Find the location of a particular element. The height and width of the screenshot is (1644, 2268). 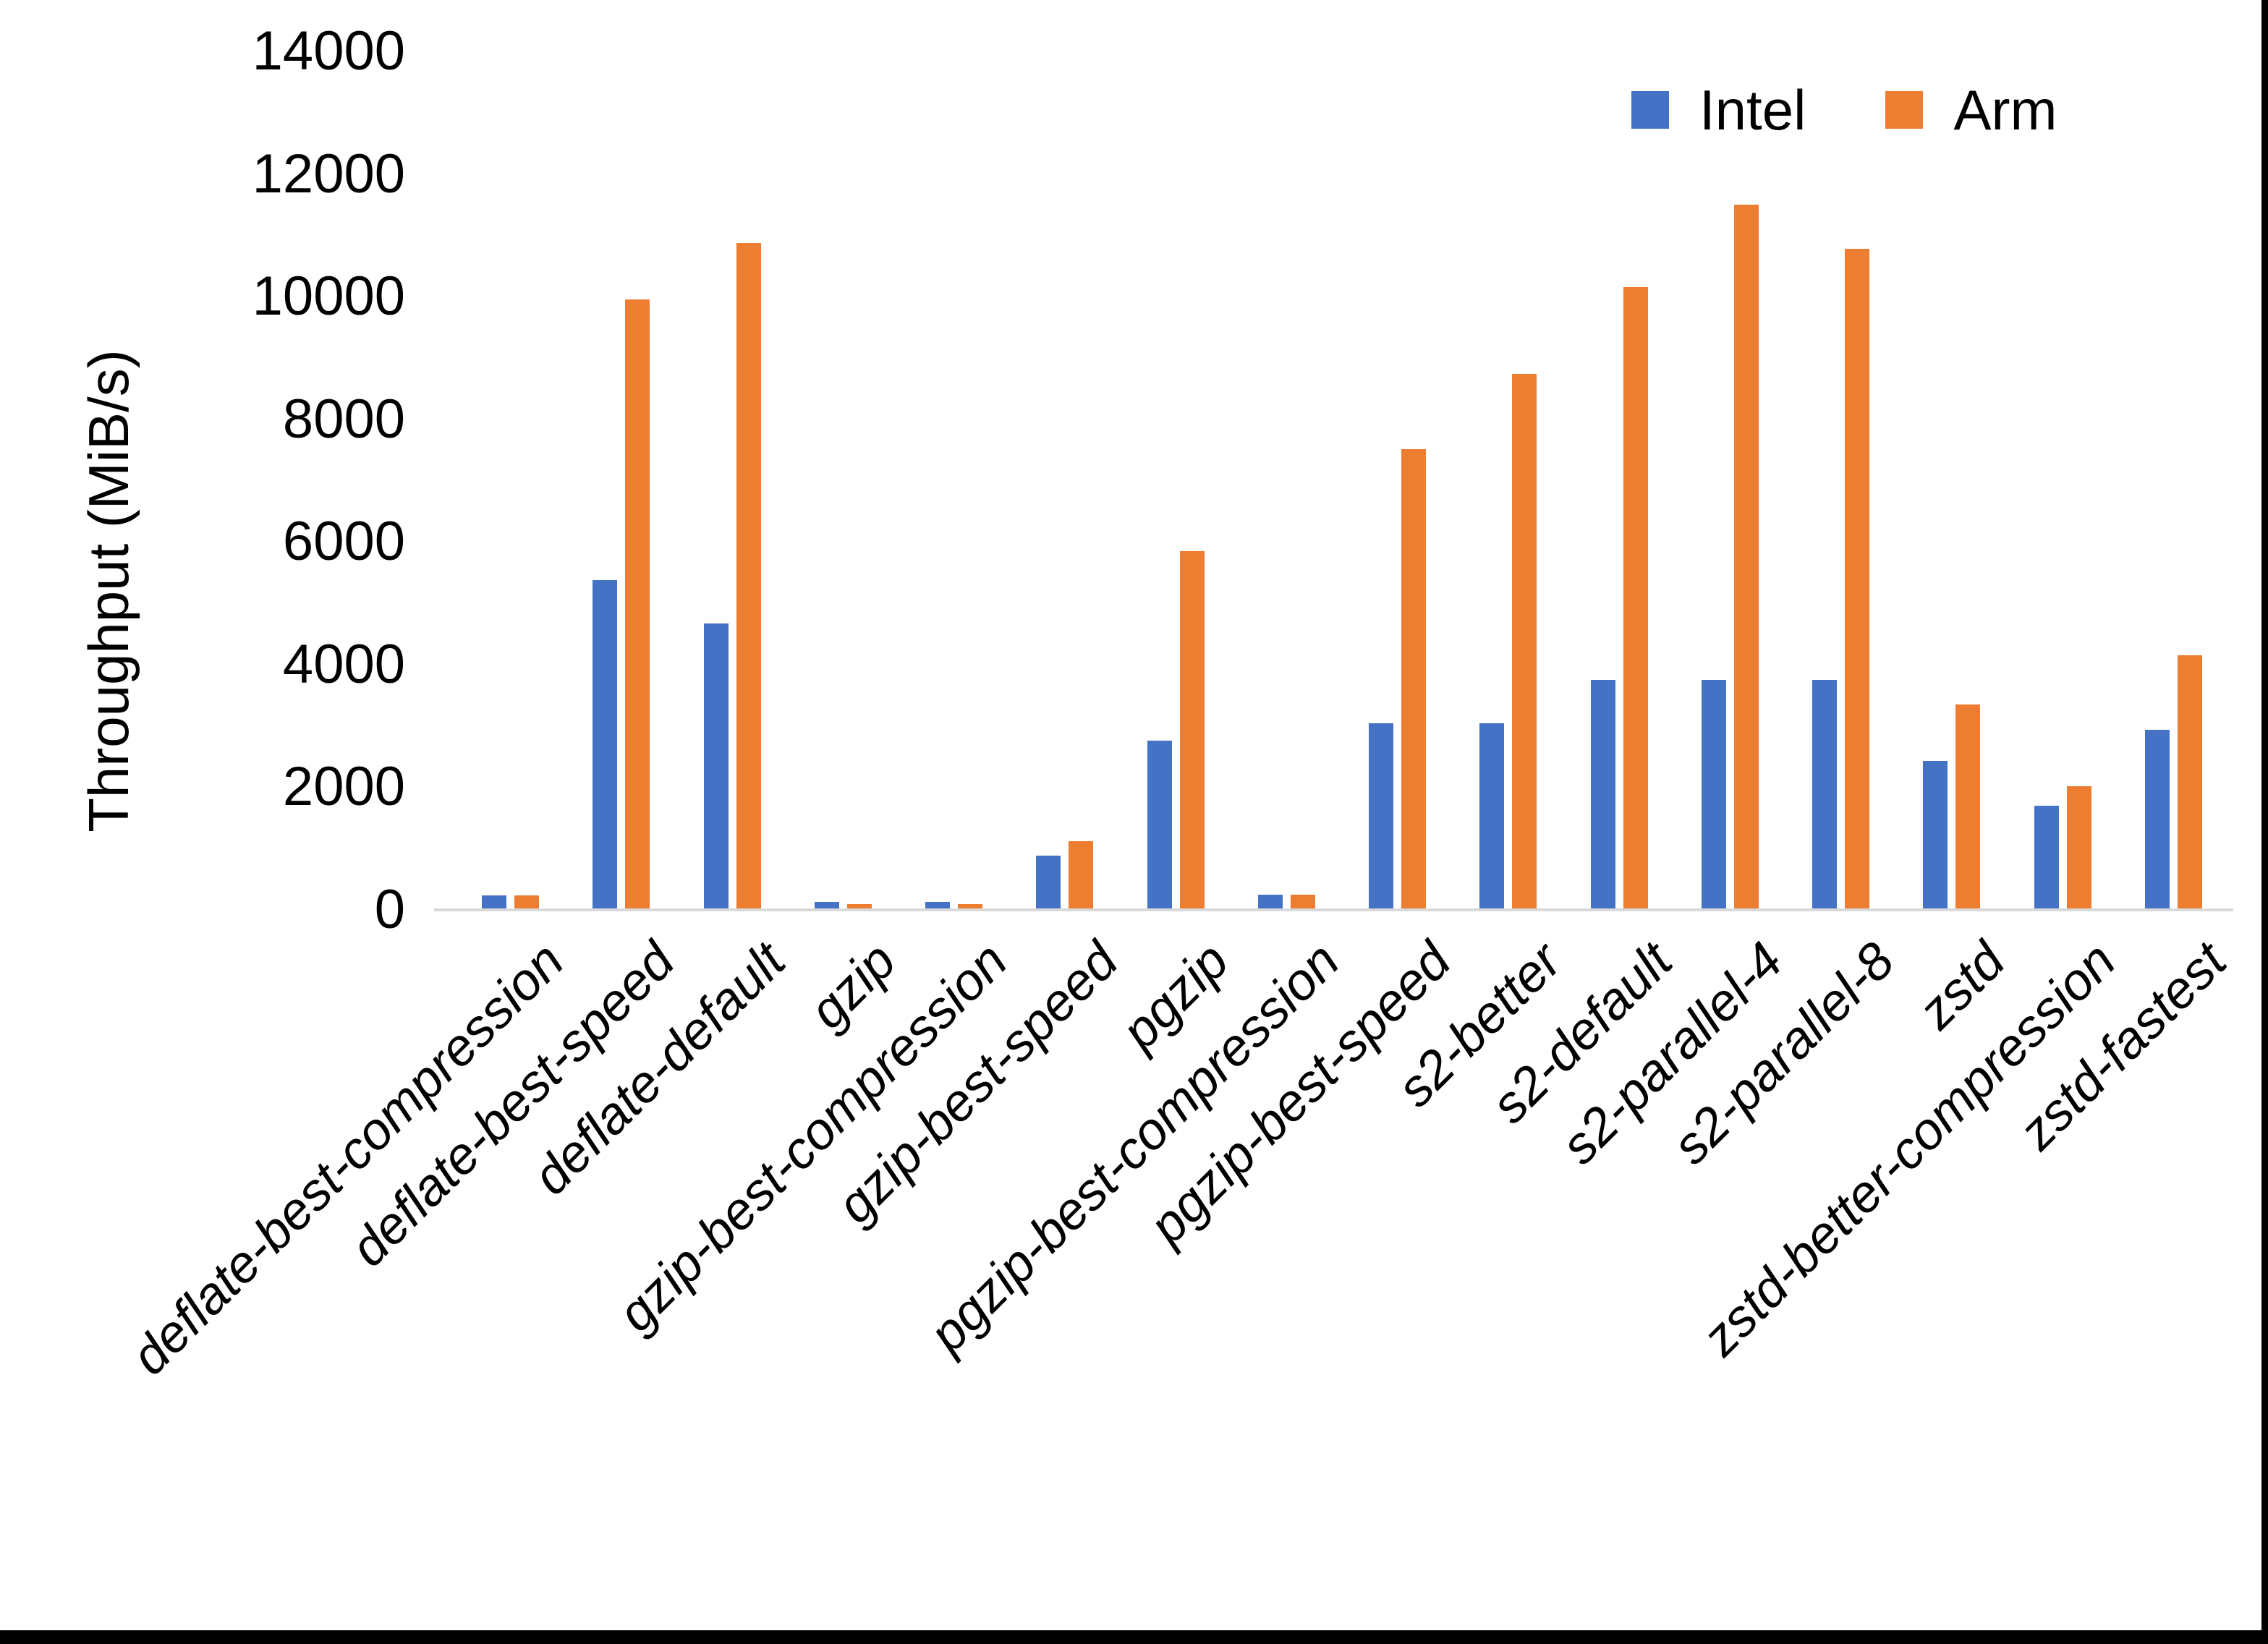

y-axis-tick-label: 8000 is located at coordinates (343, 419).